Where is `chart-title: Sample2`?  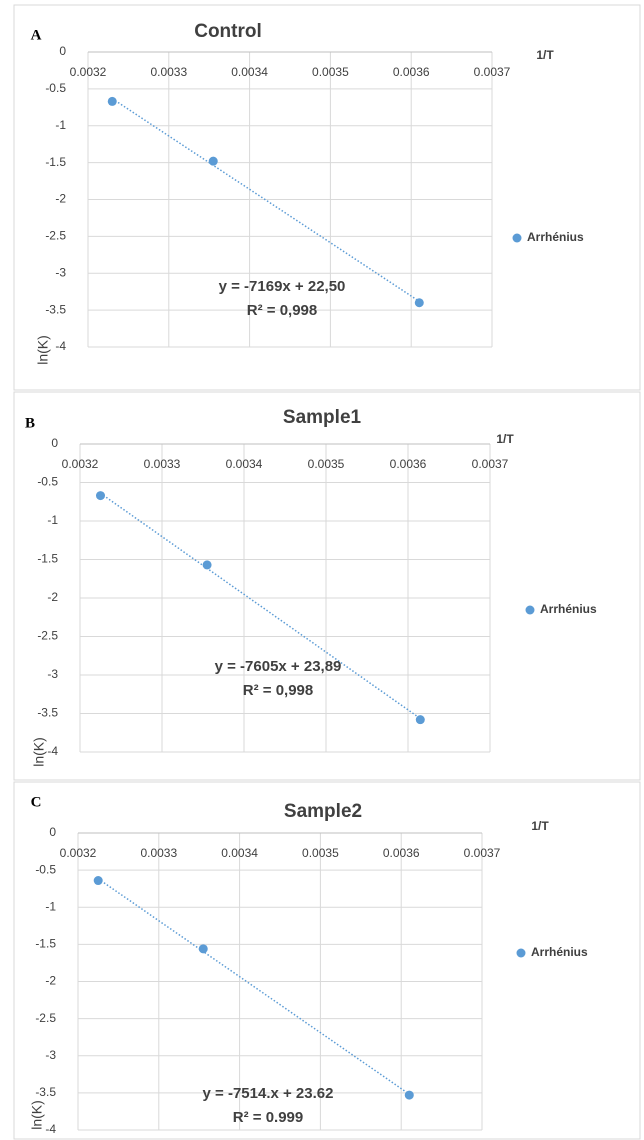 chart-title: Sample2 is located at coordinates (323, 811).